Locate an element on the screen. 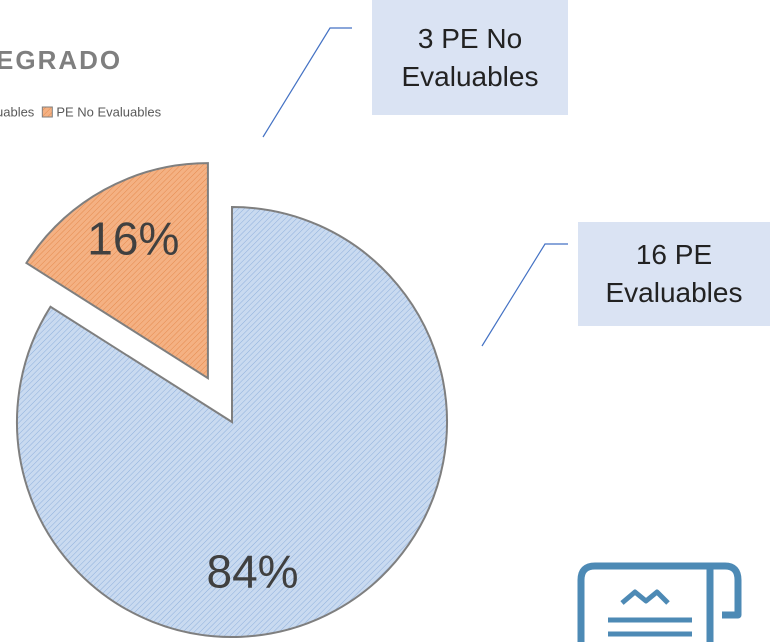 The height and width of the screenshot is (642, 781). callout: 16 PE Evaluables is located at coordinates (674, 274).